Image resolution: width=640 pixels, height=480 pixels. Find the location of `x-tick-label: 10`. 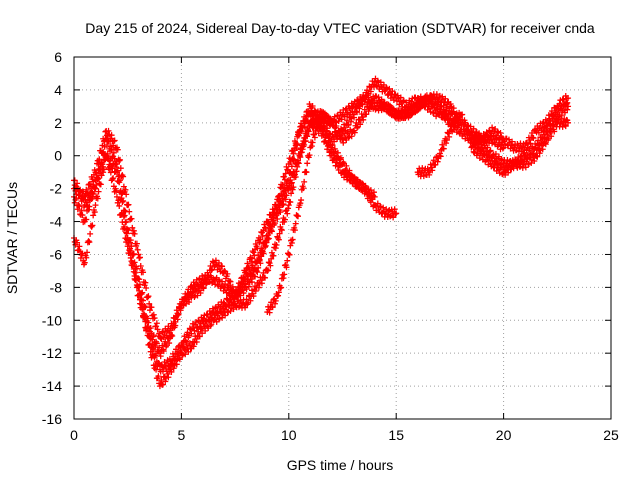

x-tick-label: 10 is located at coordinates (289, 435).